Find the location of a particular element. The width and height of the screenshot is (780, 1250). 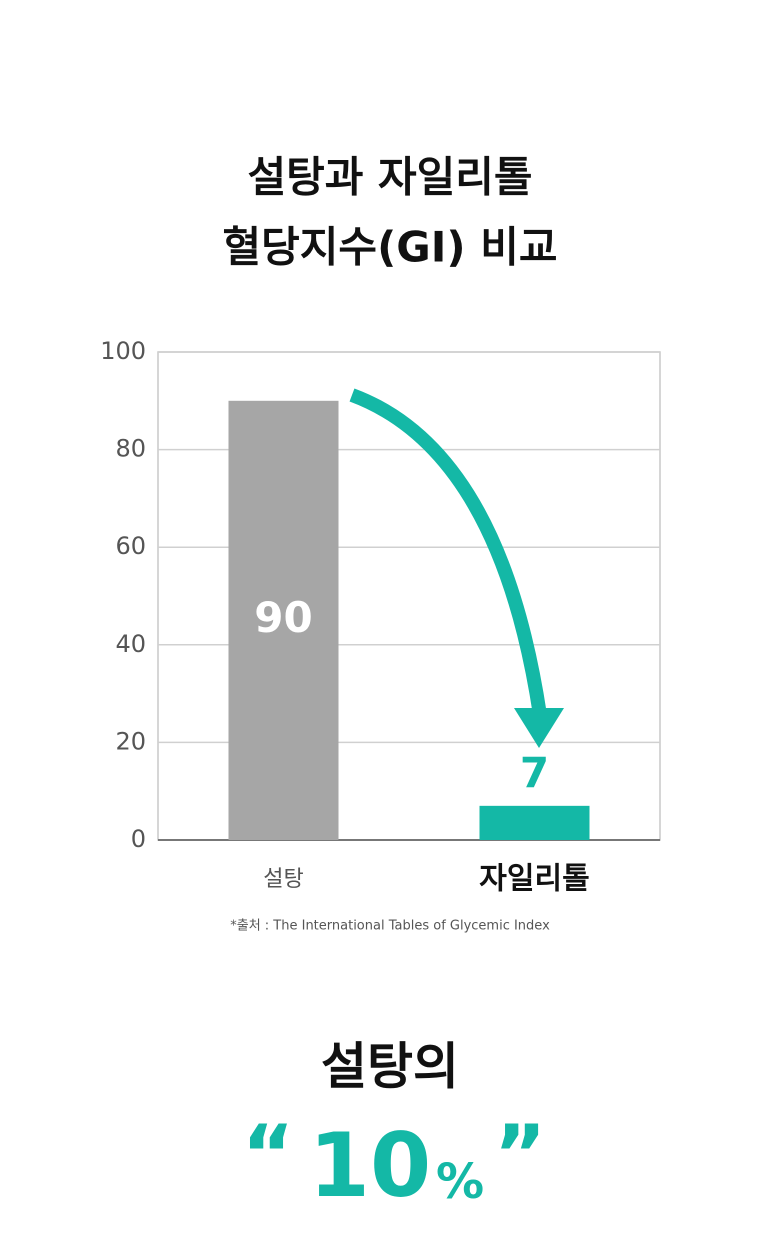

y-tick-label: 0 is located at coordinates (138, 839).